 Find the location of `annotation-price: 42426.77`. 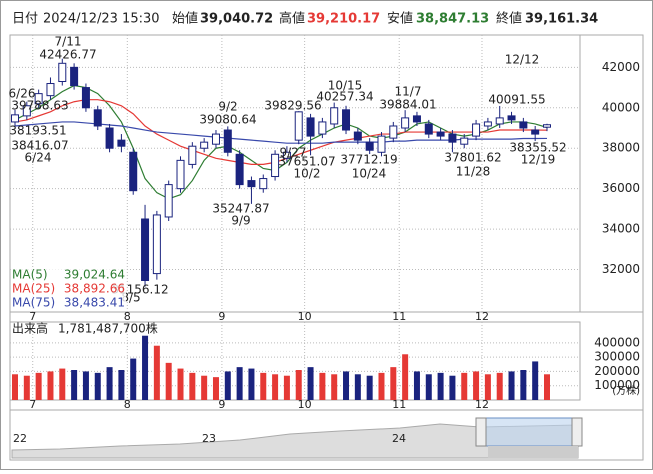

annotation-price: 42426.77 is located at coordinates (67, 55).